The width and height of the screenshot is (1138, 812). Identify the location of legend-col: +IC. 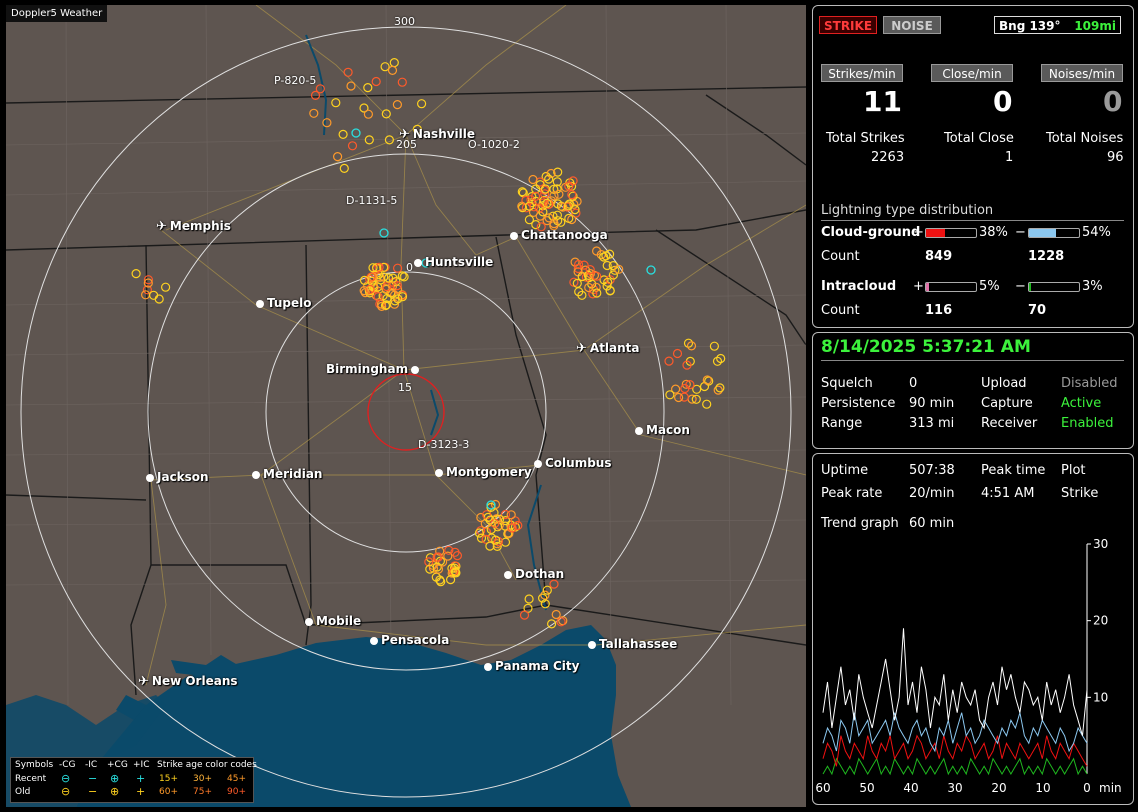
(141, 765).